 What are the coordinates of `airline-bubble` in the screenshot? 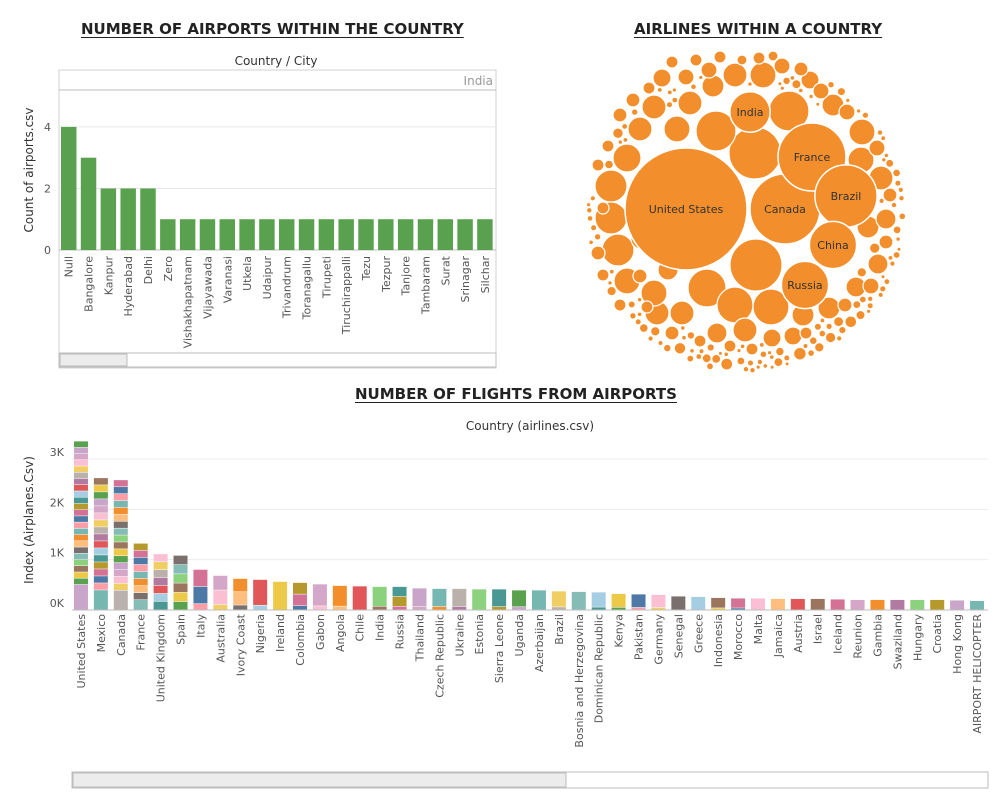 It's located at (785, 209).